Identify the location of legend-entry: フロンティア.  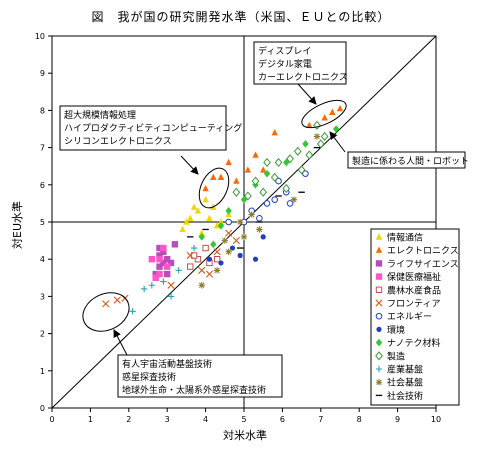
(407, 304).